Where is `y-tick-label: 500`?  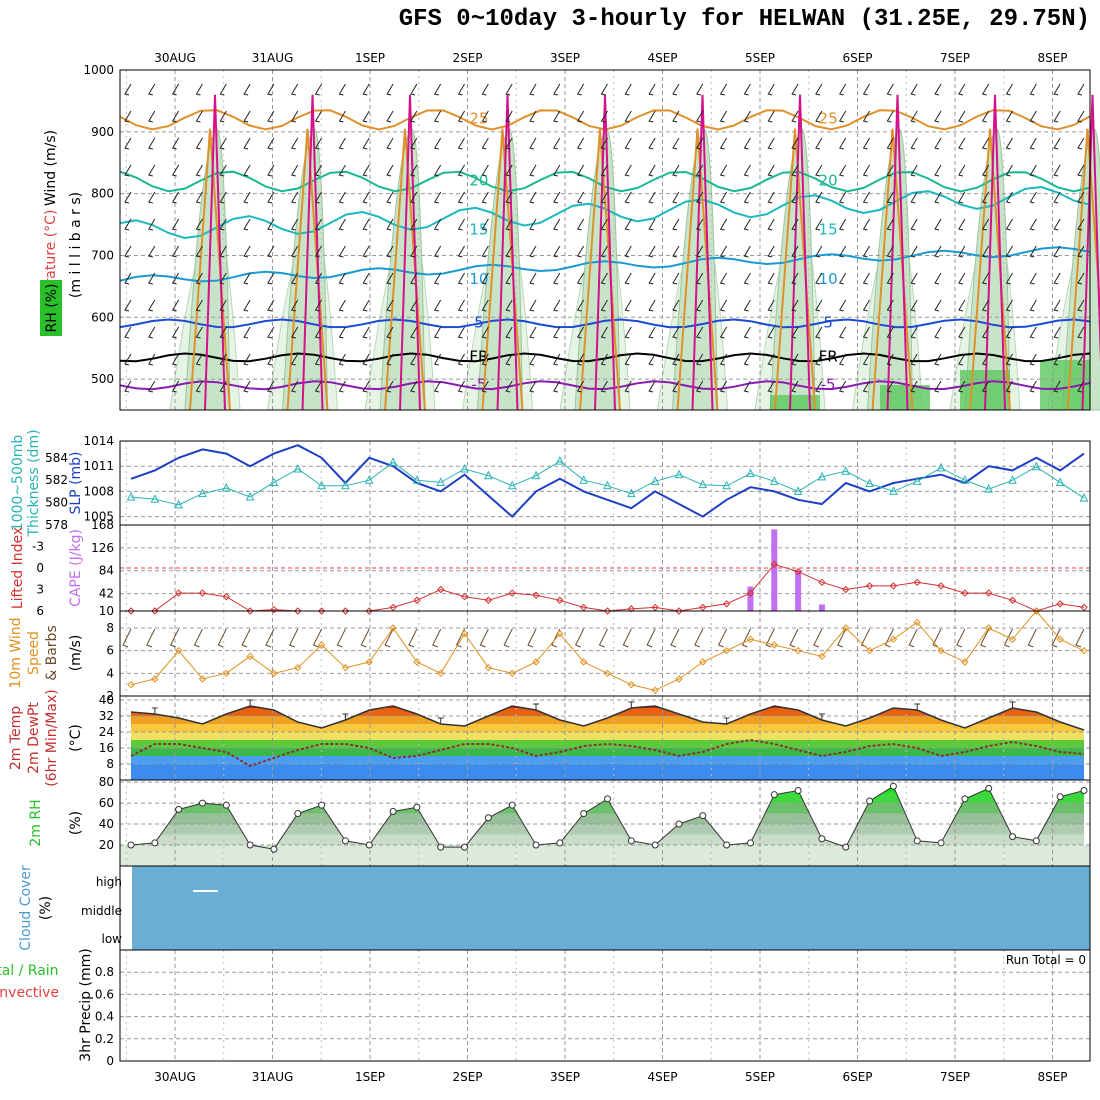
y-tick-label: 500 is located at coordinates (102, 379).